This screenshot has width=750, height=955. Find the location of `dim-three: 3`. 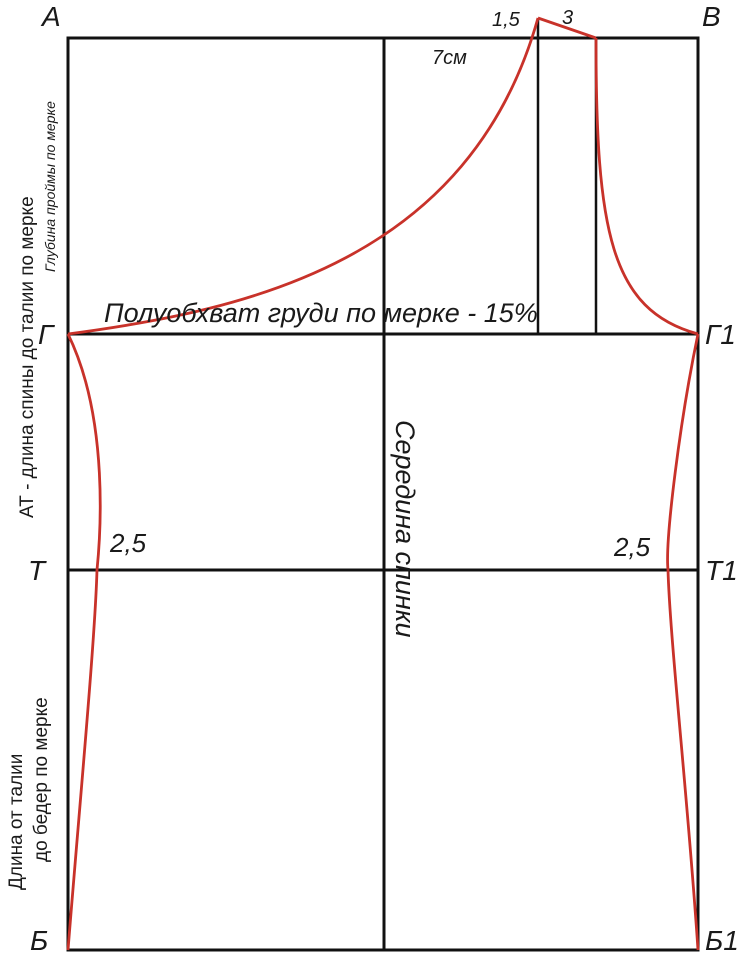

dim-three: 3 is located at coordinates (567, 18).